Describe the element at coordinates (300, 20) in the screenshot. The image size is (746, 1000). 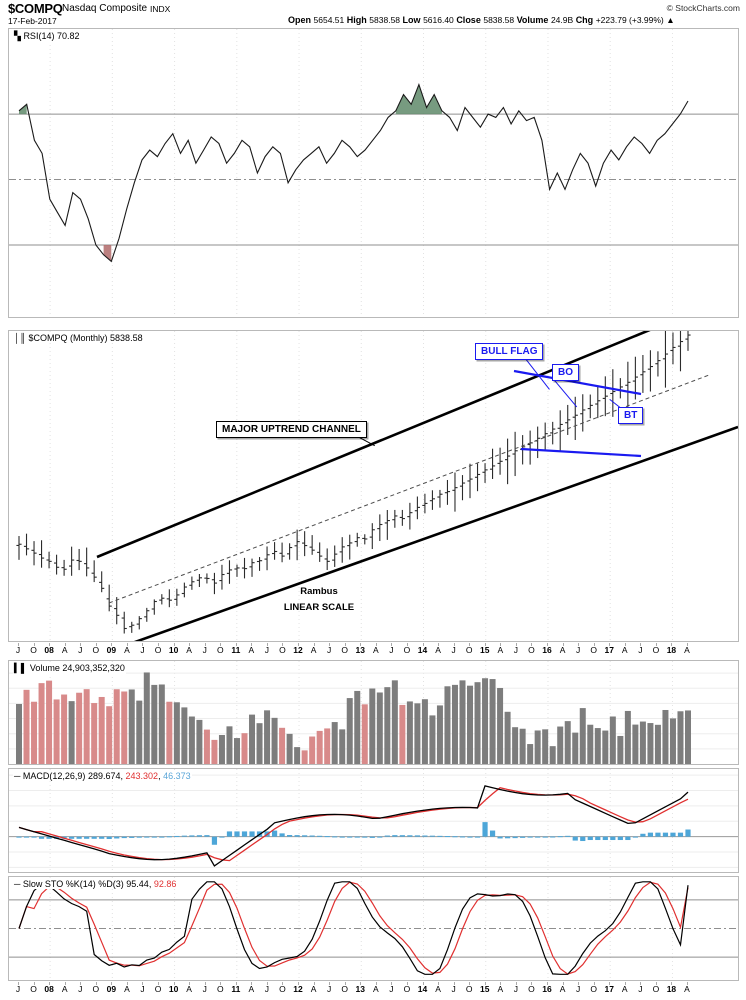
I see `open-label: Open` at that location.